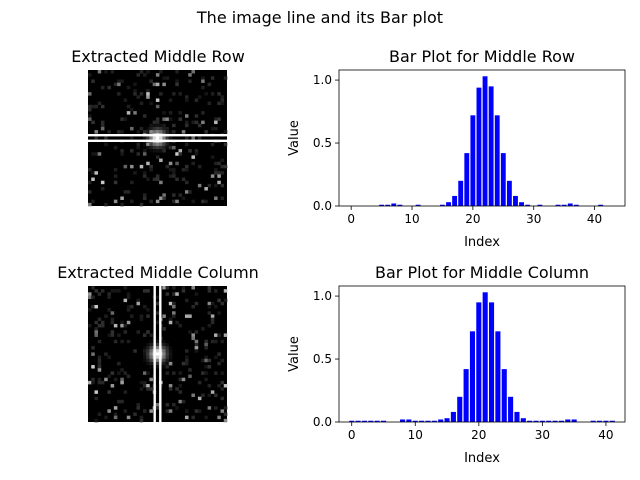  What do you see at coordinates (294, 138) in the screenshot?
I see `y-axis-label-row: Value` at bounding box center [294, 138].